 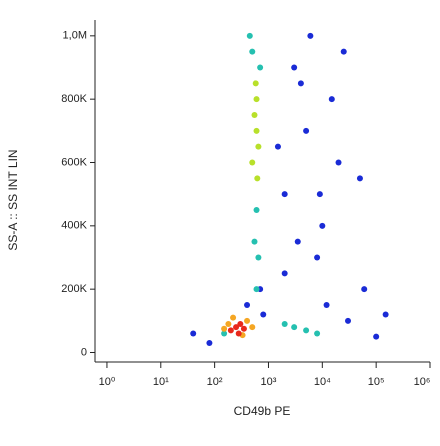 What do you see at coordinates (322, 382) in the screenshot?
I see `x-tick-label: 10⁴` at bounding box center [322, 382].